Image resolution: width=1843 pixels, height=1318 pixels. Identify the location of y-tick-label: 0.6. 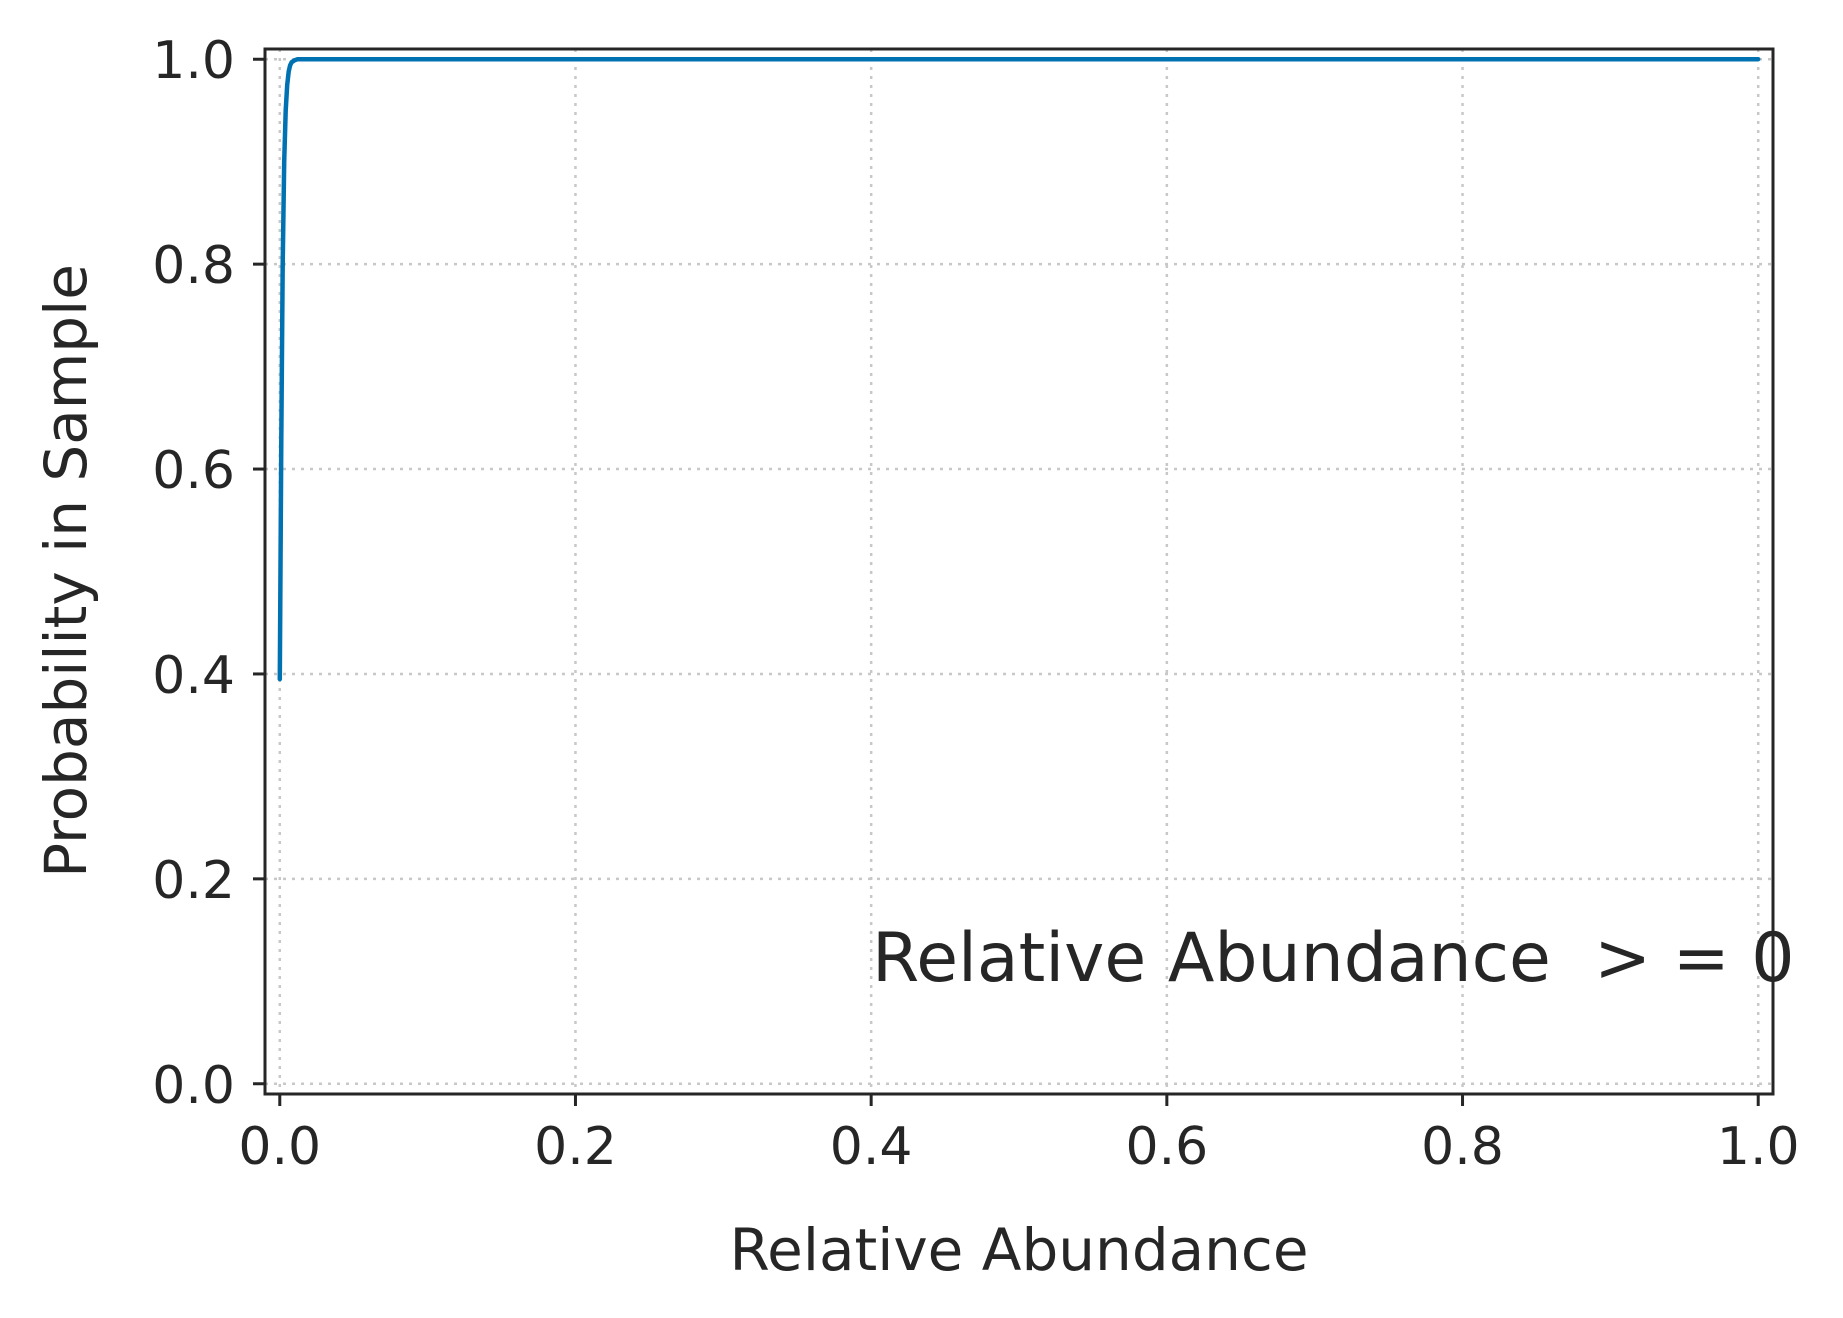
(193, 471).